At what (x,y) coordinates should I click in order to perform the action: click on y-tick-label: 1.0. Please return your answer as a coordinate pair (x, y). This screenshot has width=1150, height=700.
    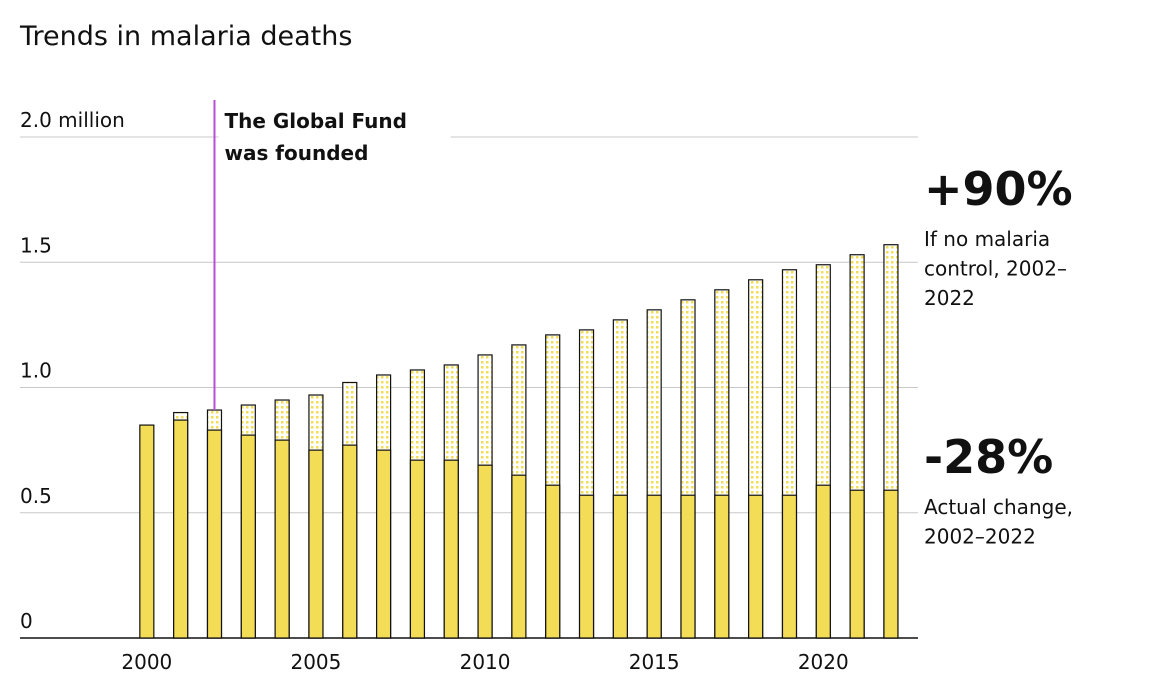
    Looking at the image, I should click on (36, 371).